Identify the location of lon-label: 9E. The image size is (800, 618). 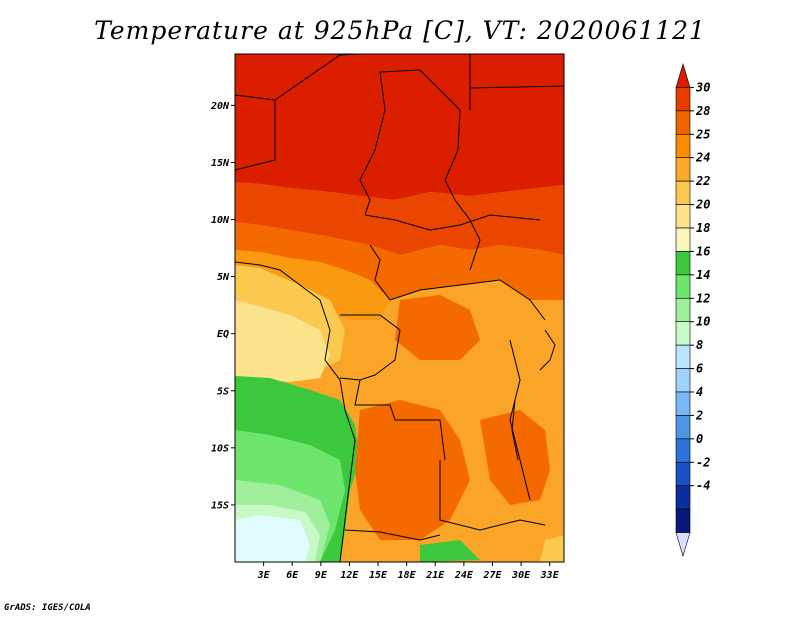
(321, 575).